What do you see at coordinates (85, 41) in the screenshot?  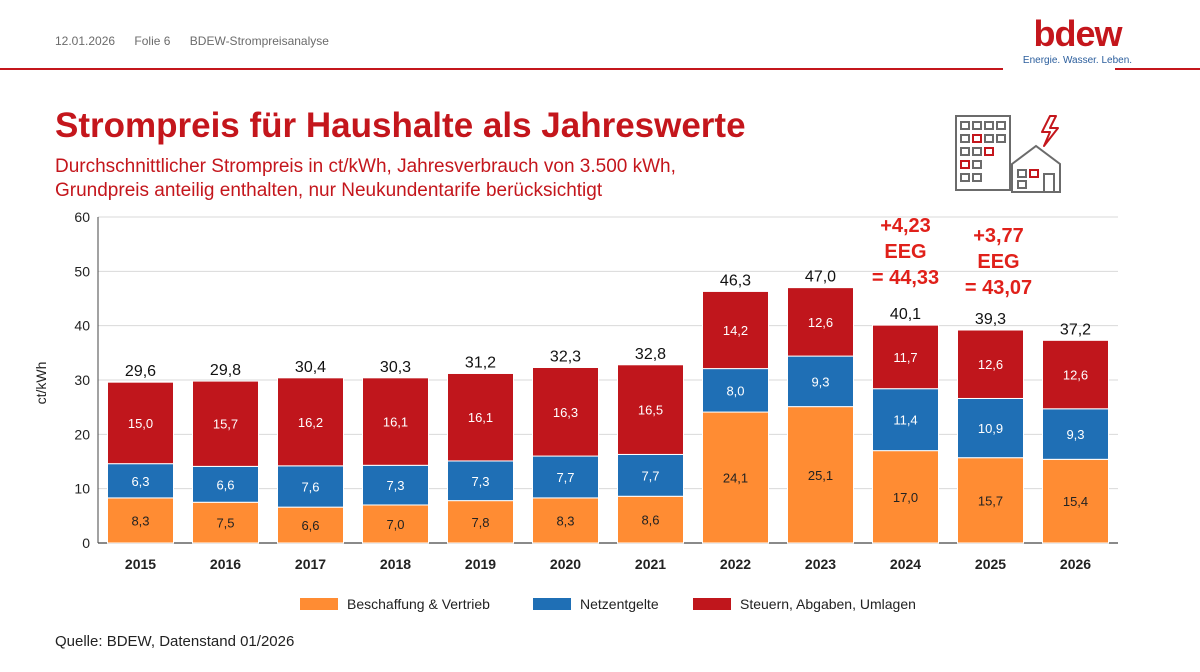 I see `slide-date: 12.01.2026` at bounding box center [85, 41].